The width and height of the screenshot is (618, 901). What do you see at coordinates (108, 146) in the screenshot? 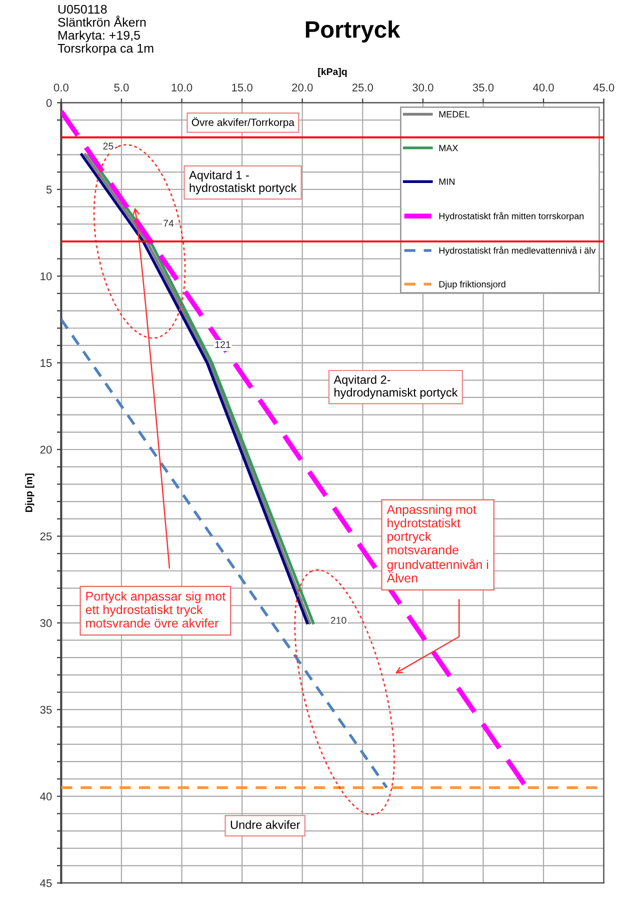
I see `annotation: 25` at bounding box center [108, 146].